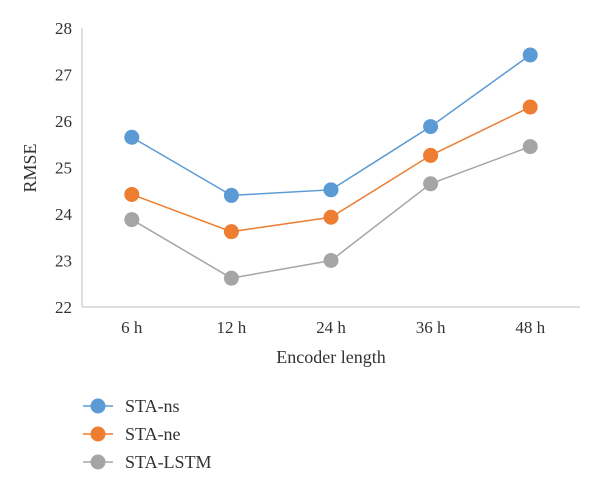 Image resolution: width=600 pixels, height=491 pixels. Describe the element at coordinates (132, 327) in the screenshot. I see `x-tick-label: 6 h` at that location.